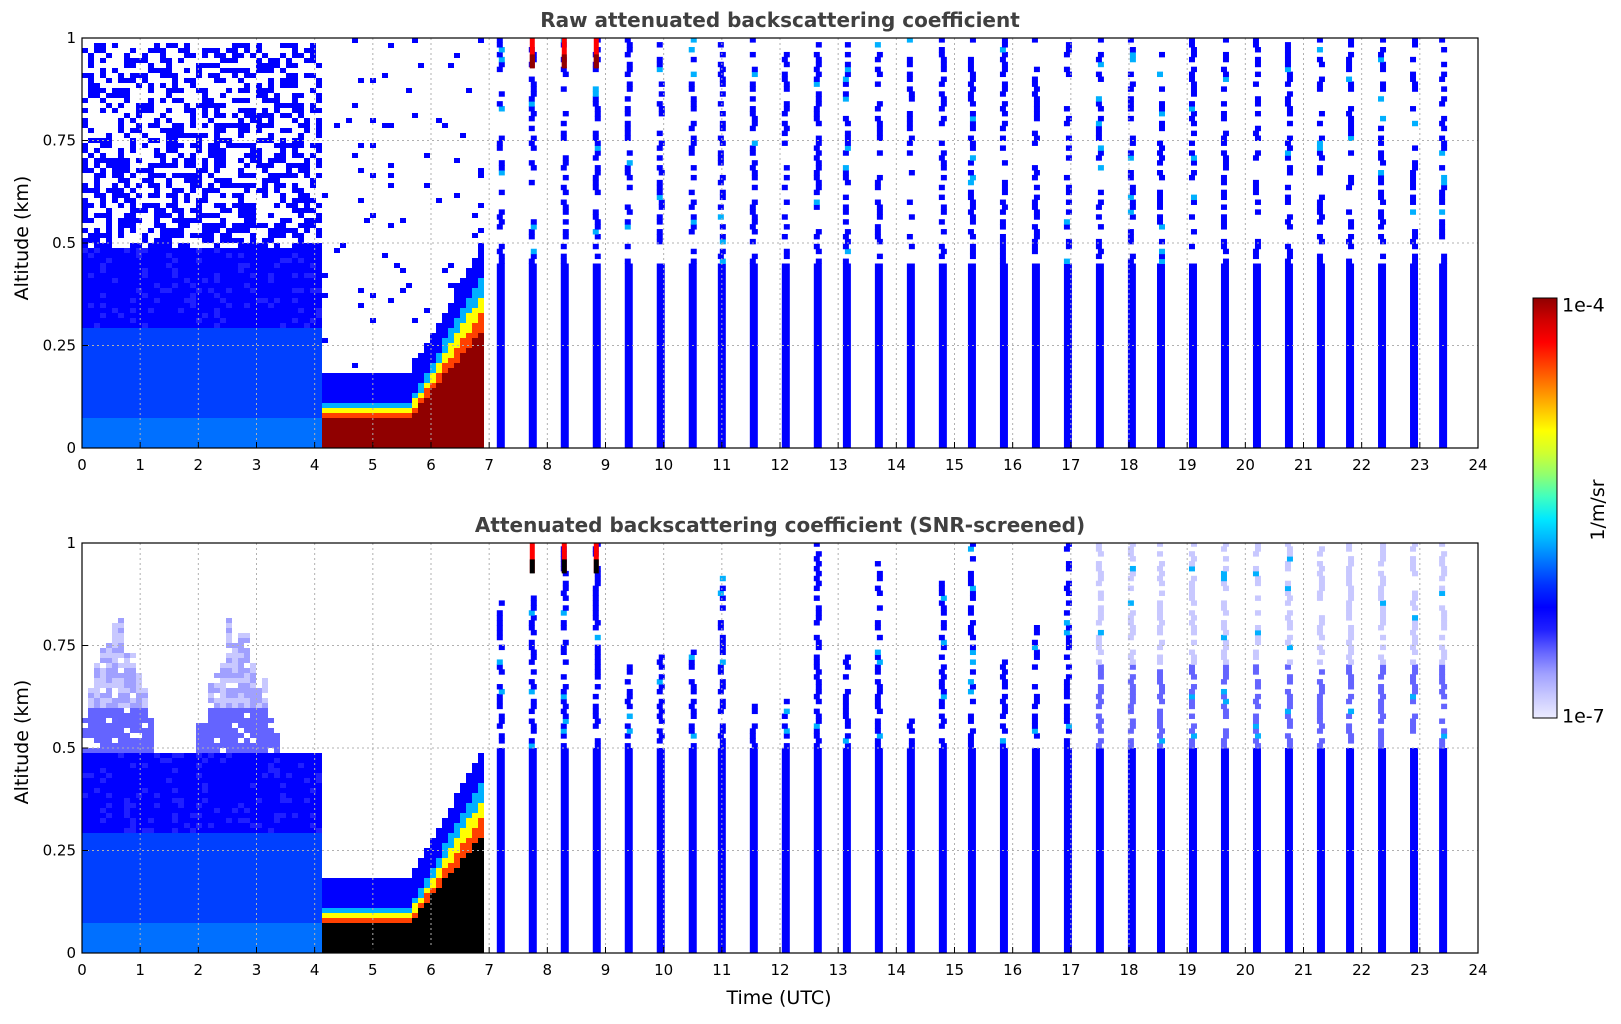 Image resolution: width=1621 pixels, height=1024 pixels. I want to click on profile-strip, so click(911, 356).